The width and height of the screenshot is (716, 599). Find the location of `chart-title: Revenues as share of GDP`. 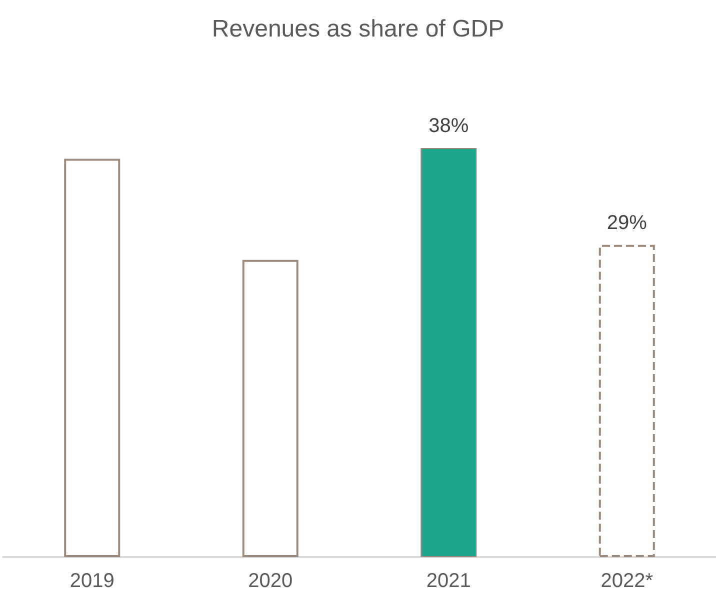

chart-title: Revenues as share of GDP is located at coordinates (358, 29).